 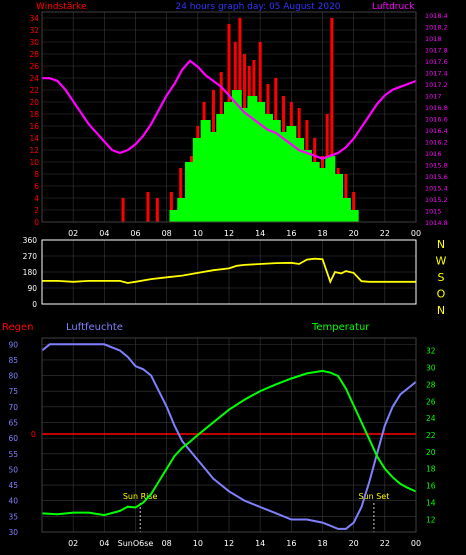 What do you see at coordinates (436, 108) in the screenshot?
I see `pressure-tick-label: 1016.8` at bounding box center [436, 108].